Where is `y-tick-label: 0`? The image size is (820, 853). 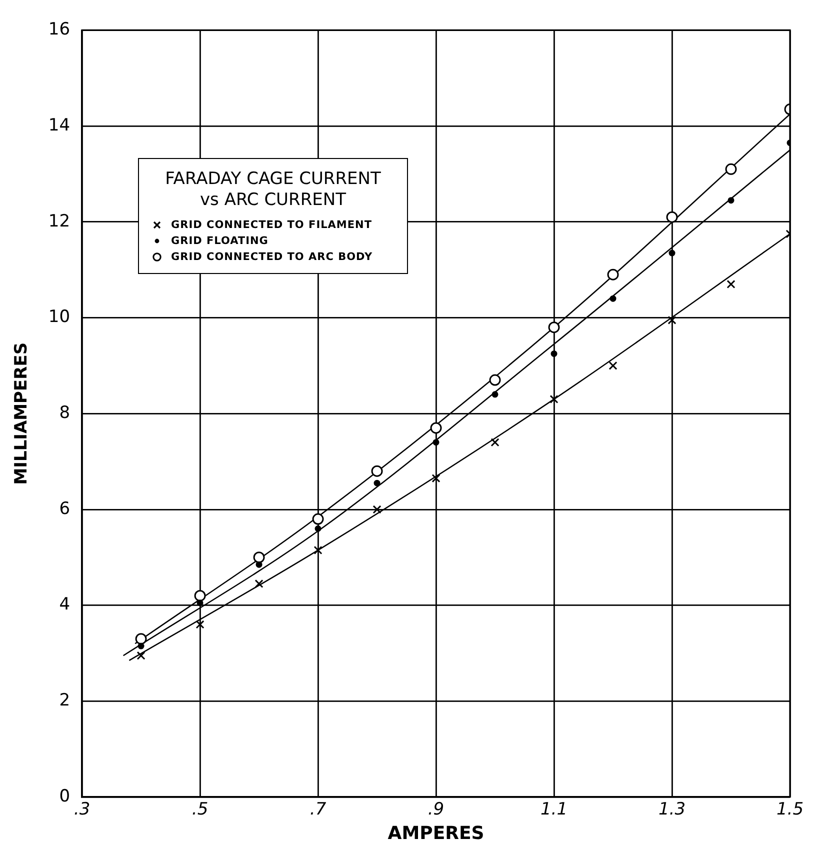 y-tick-label: 0 is located at coordinates (64, 796).